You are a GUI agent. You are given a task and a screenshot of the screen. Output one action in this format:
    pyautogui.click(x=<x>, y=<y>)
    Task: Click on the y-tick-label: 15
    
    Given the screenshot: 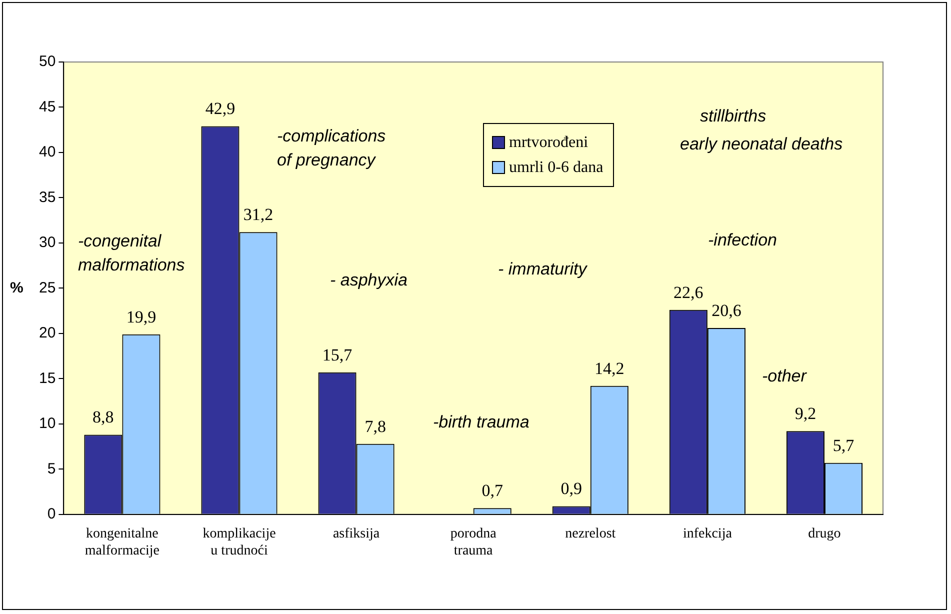 What is the action you would take?
    pyautogui.click(x=47, y=378)
    